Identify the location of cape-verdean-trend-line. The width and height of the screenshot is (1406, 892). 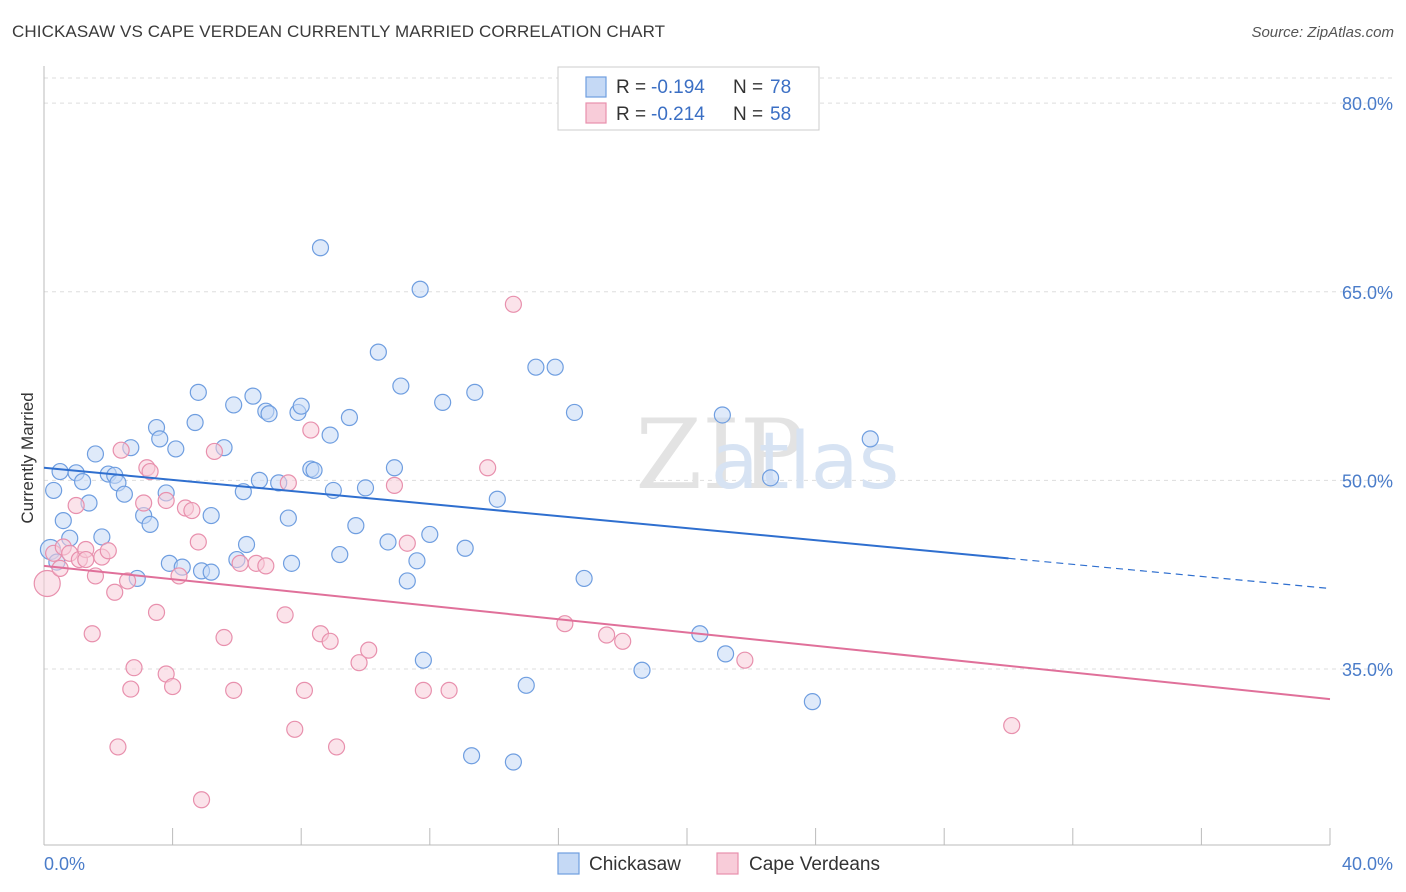
(687, 632).